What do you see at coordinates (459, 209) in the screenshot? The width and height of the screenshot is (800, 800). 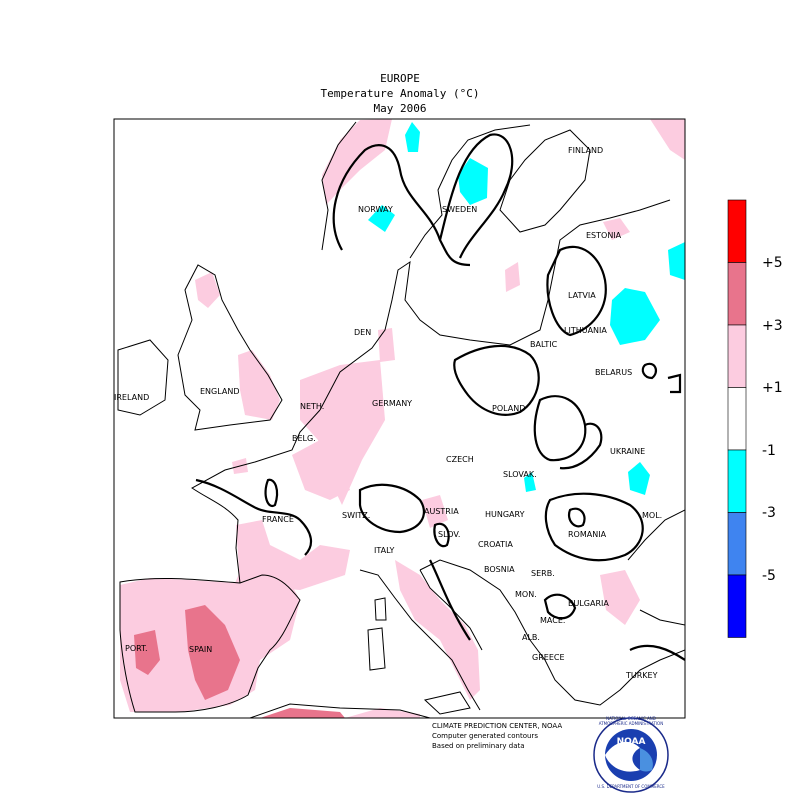 I see `label-sweden: SWEDEN` at bounding box center [459, 209].